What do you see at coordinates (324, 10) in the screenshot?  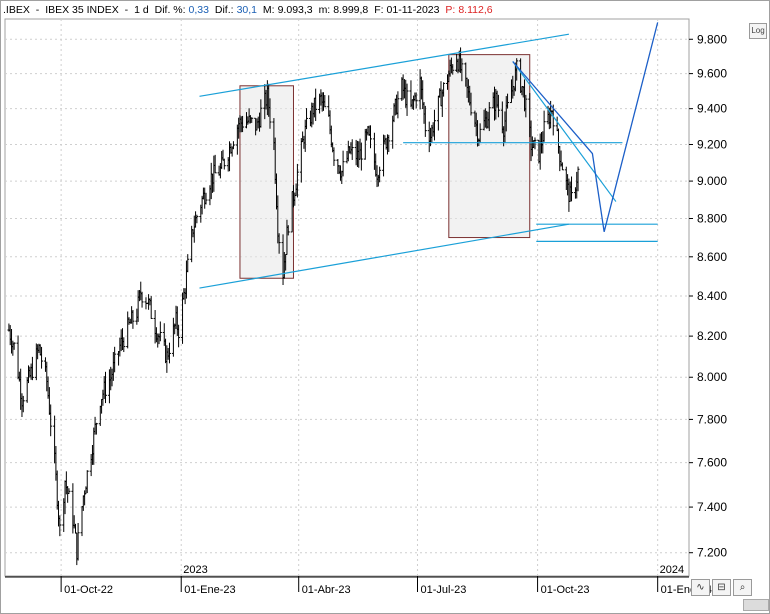 I see `min-label: m:` at bounding box center [324, 10].